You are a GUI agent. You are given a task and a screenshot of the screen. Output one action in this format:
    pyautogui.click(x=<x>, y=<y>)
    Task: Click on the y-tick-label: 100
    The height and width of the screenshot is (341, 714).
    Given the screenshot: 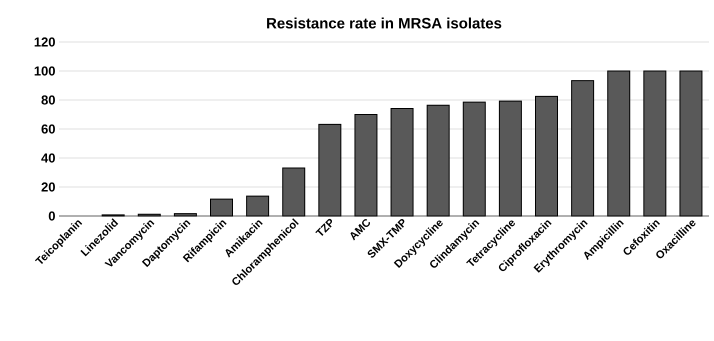 What is the action you would take?
    pyautogui.click(x=44, y=71)
    